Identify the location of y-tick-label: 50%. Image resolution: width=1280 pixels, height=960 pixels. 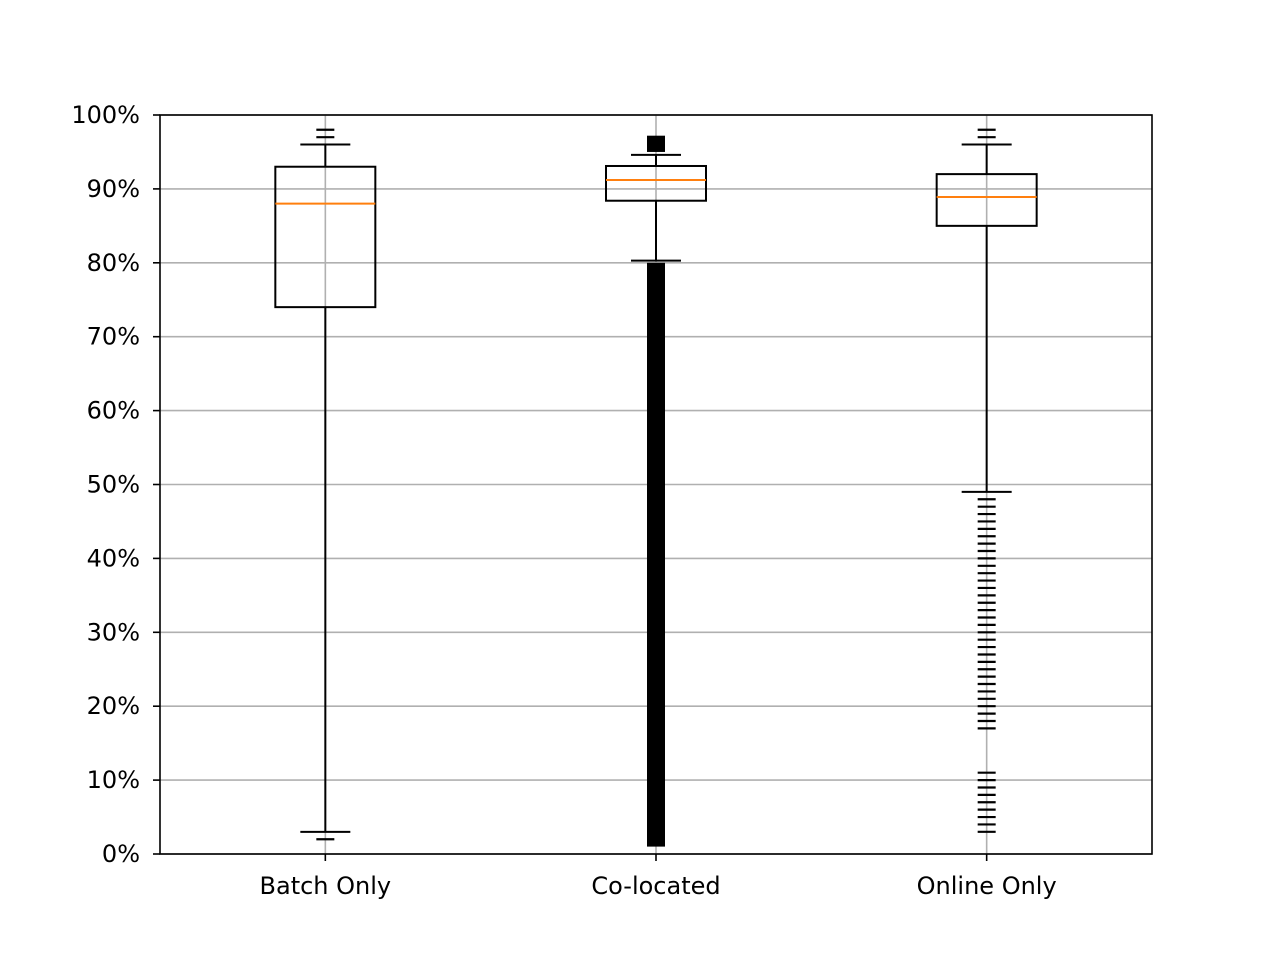
(113, 485).